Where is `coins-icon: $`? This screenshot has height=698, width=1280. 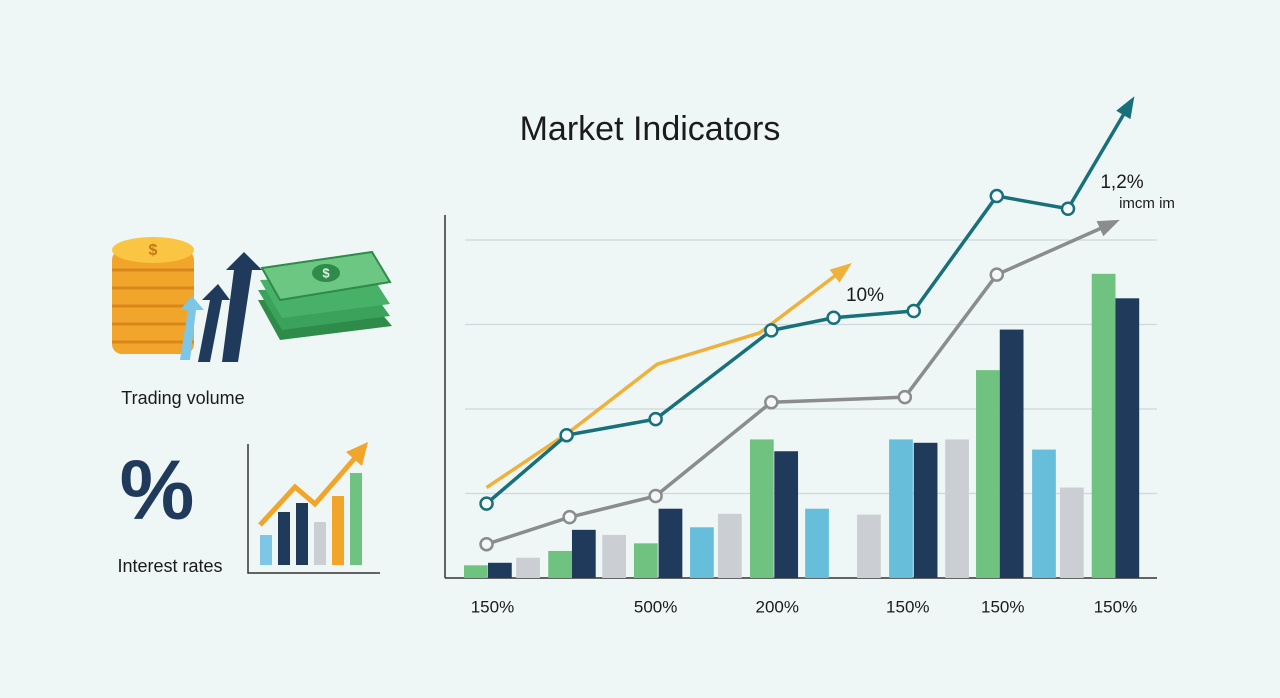
coins-icon: $ is located at coordinates (187, 299).